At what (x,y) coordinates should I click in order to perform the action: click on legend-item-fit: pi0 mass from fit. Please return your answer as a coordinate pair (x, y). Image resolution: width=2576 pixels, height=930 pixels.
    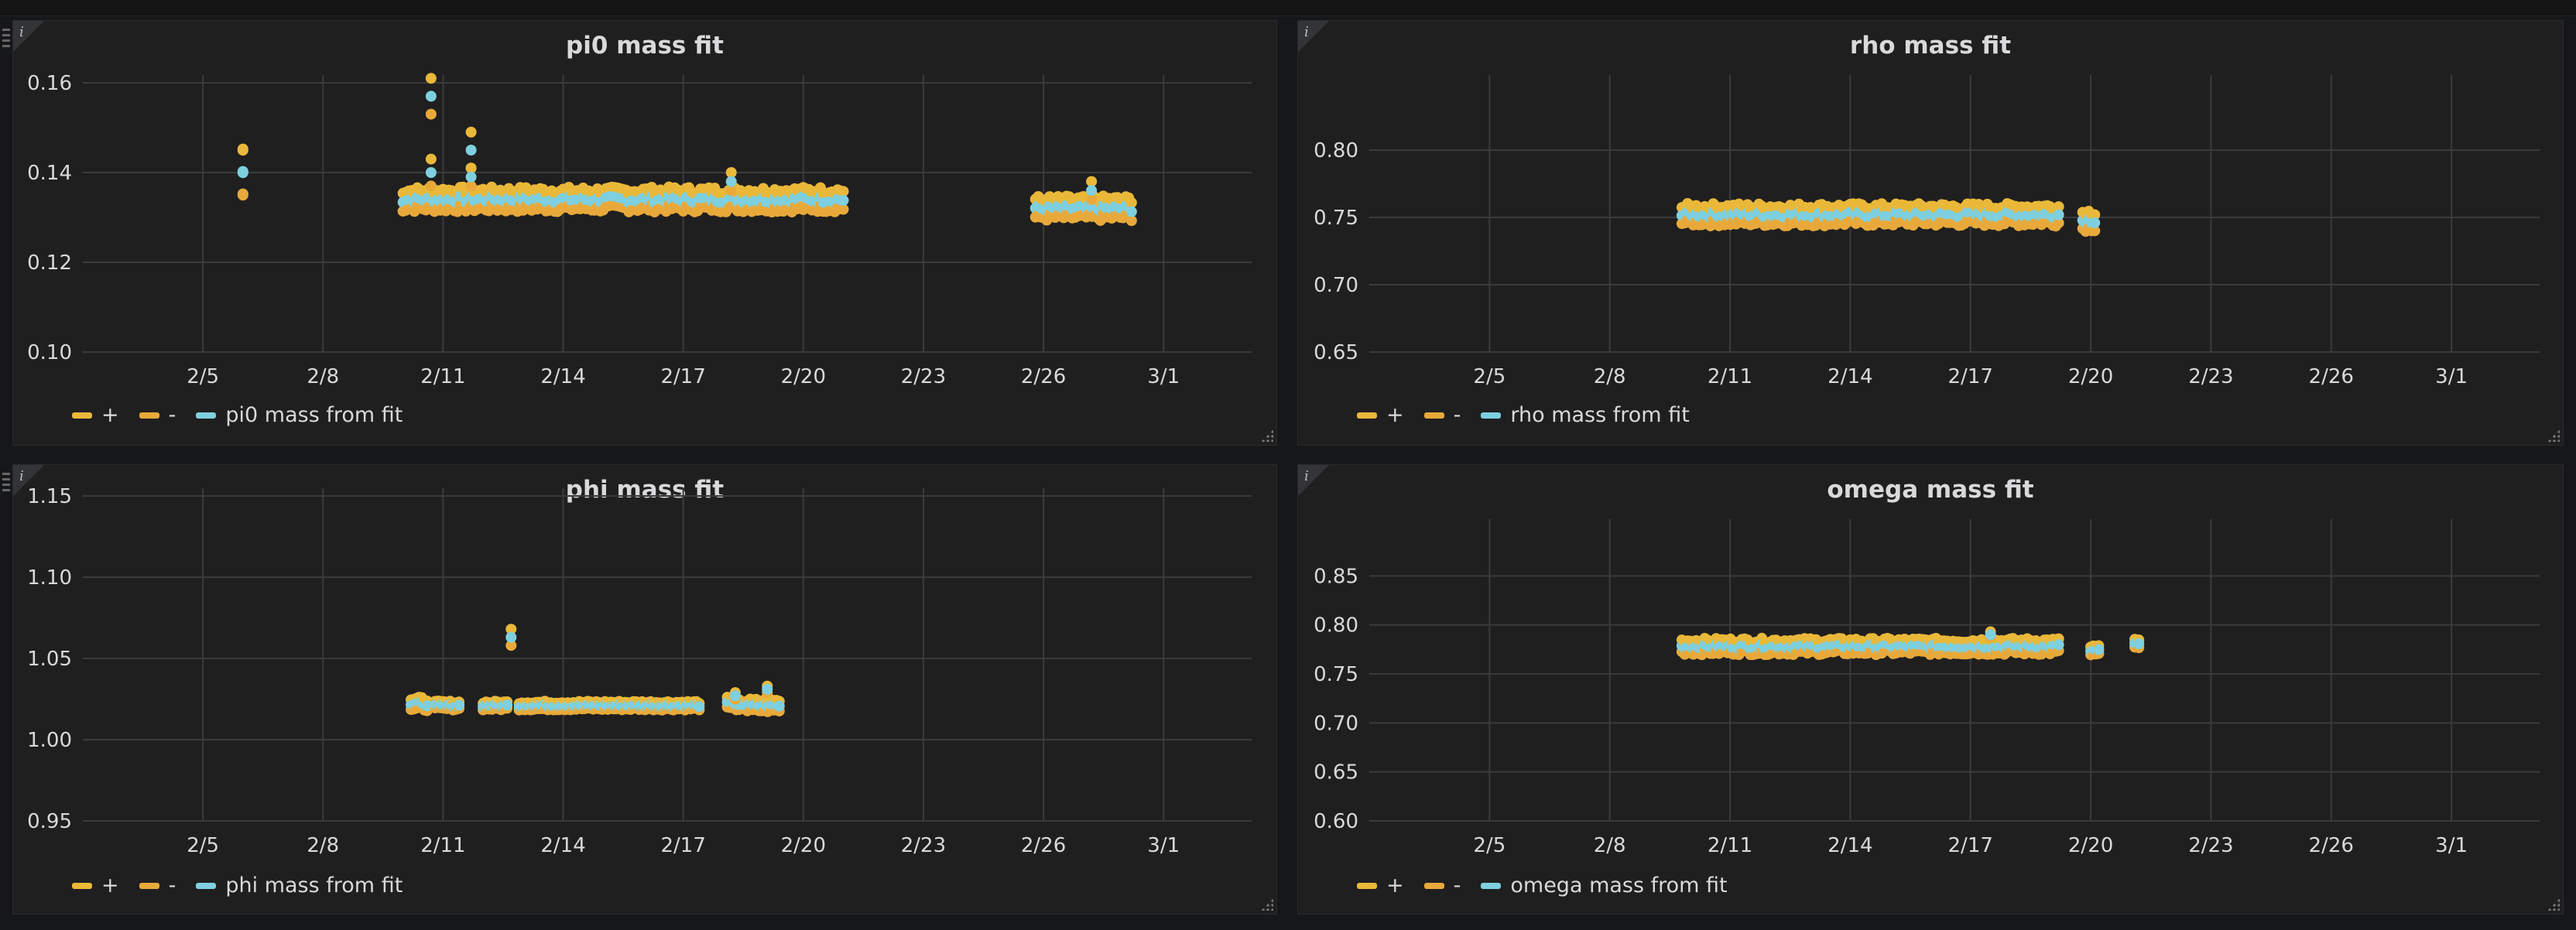
    Looking at the image, I should click on (299, 415).